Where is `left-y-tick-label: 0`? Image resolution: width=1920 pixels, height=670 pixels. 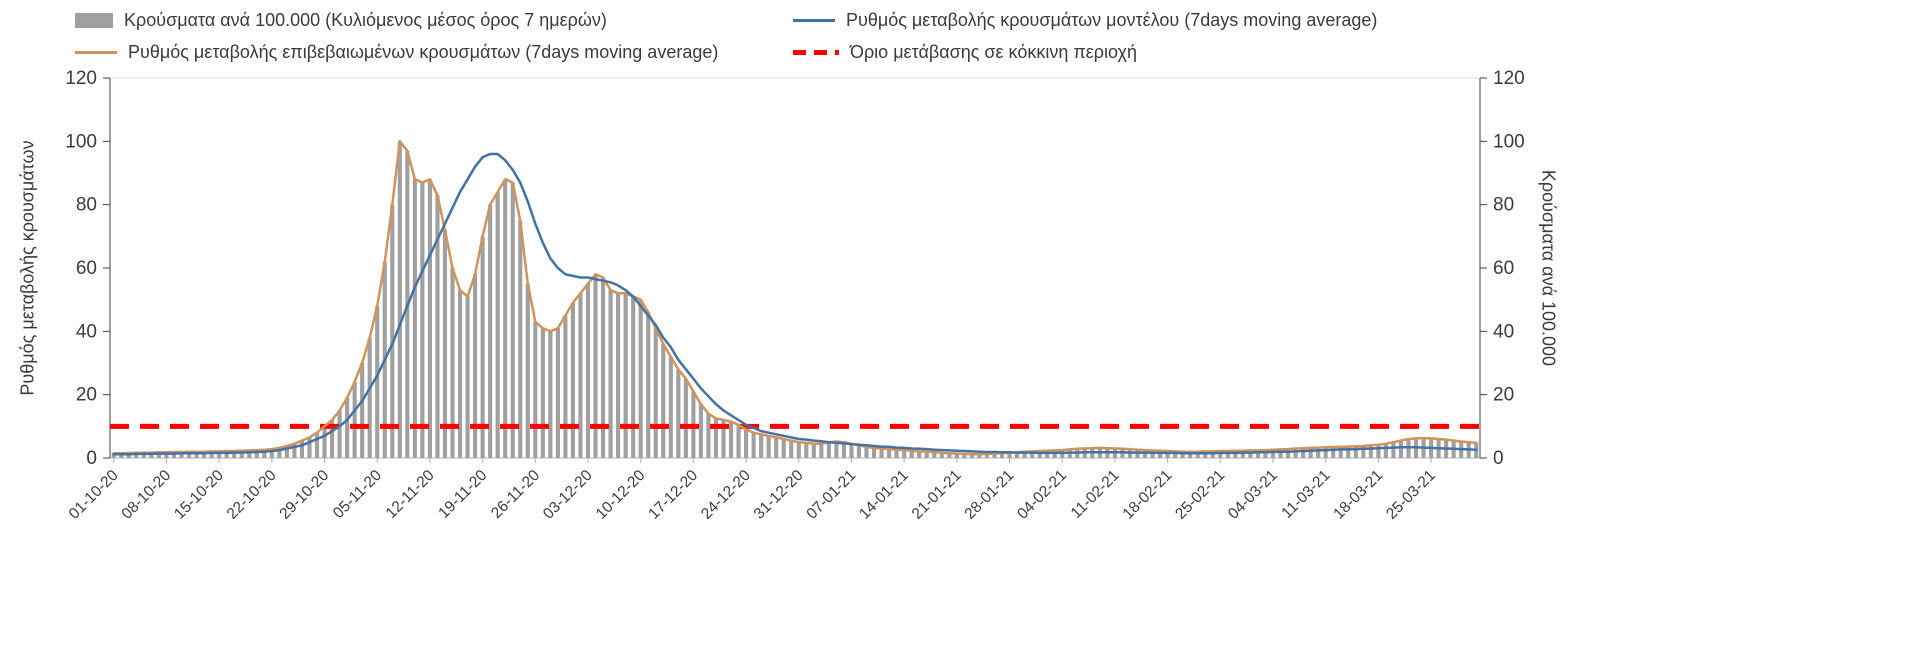
left-y-tick-label: 0 is located at coordinates (91, 458).